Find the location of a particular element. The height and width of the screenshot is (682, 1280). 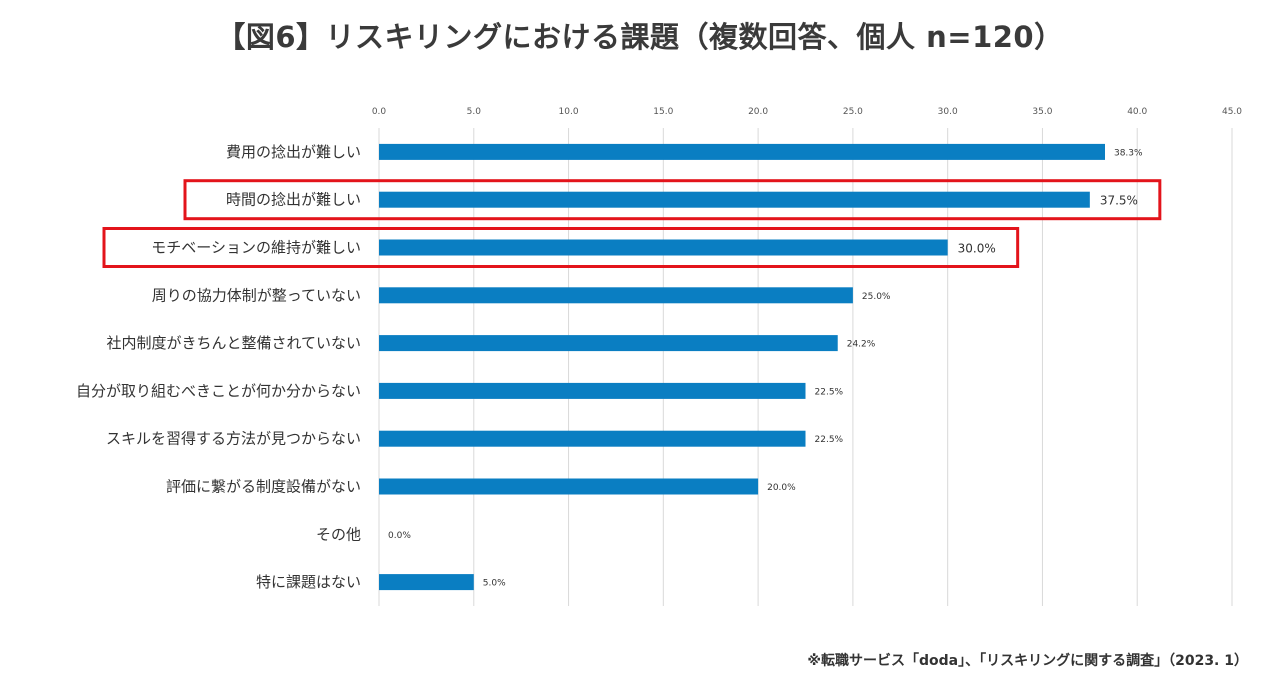

data-label: 25.0% is located at coordinates (876, 297).